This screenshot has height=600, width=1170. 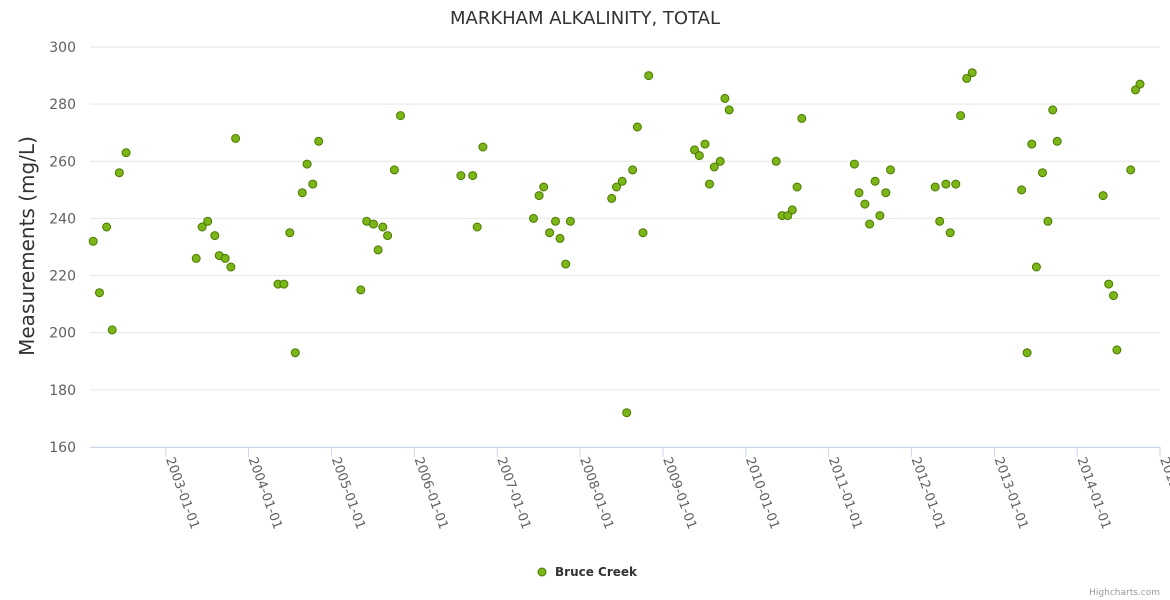 I want to click on x-tick-label: 2009-01-01, so click(x=679, y=493).